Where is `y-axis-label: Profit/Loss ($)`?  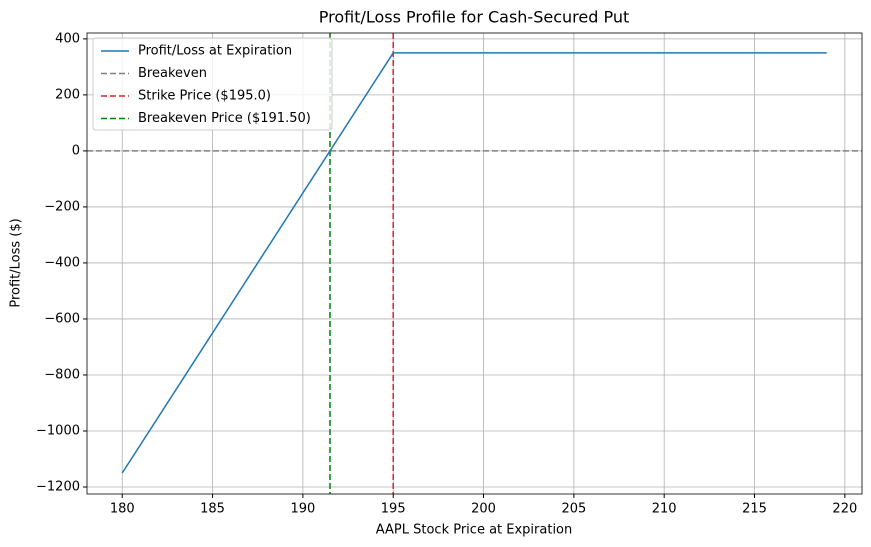
y-axis-label: Profit/Loss ($) is located at coordinates (16, 262).